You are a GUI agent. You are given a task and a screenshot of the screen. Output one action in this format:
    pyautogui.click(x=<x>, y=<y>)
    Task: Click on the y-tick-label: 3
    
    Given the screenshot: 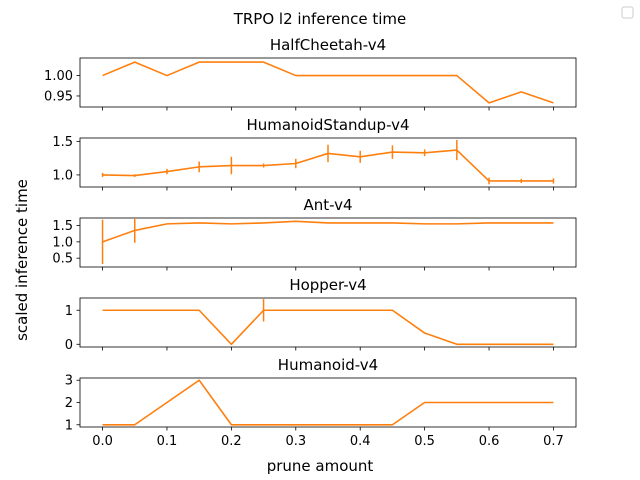 What is the action you would take?
    pyautogui.click(x=69, y=381)
    